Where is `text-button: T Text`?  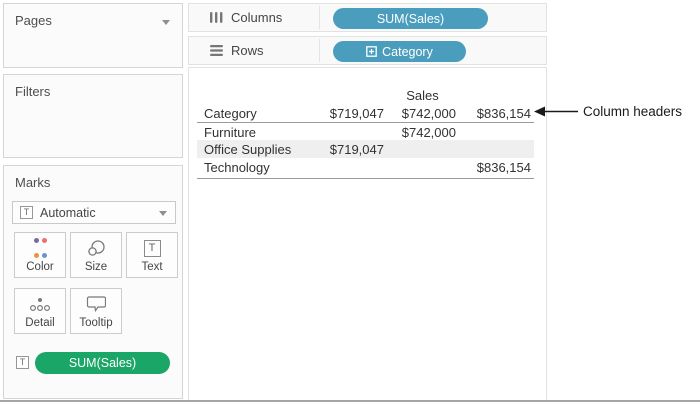 text-button: T Text is located at coordinates (152, 255).